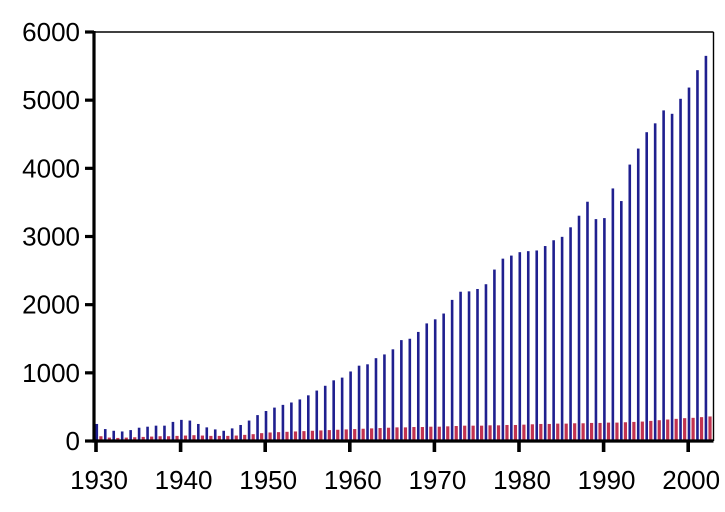 This screenshot has width=725, height=512. Describe the element at coordinates (515, 432) in the screenshot. I see `bar-crimson-series-1979` at that location.